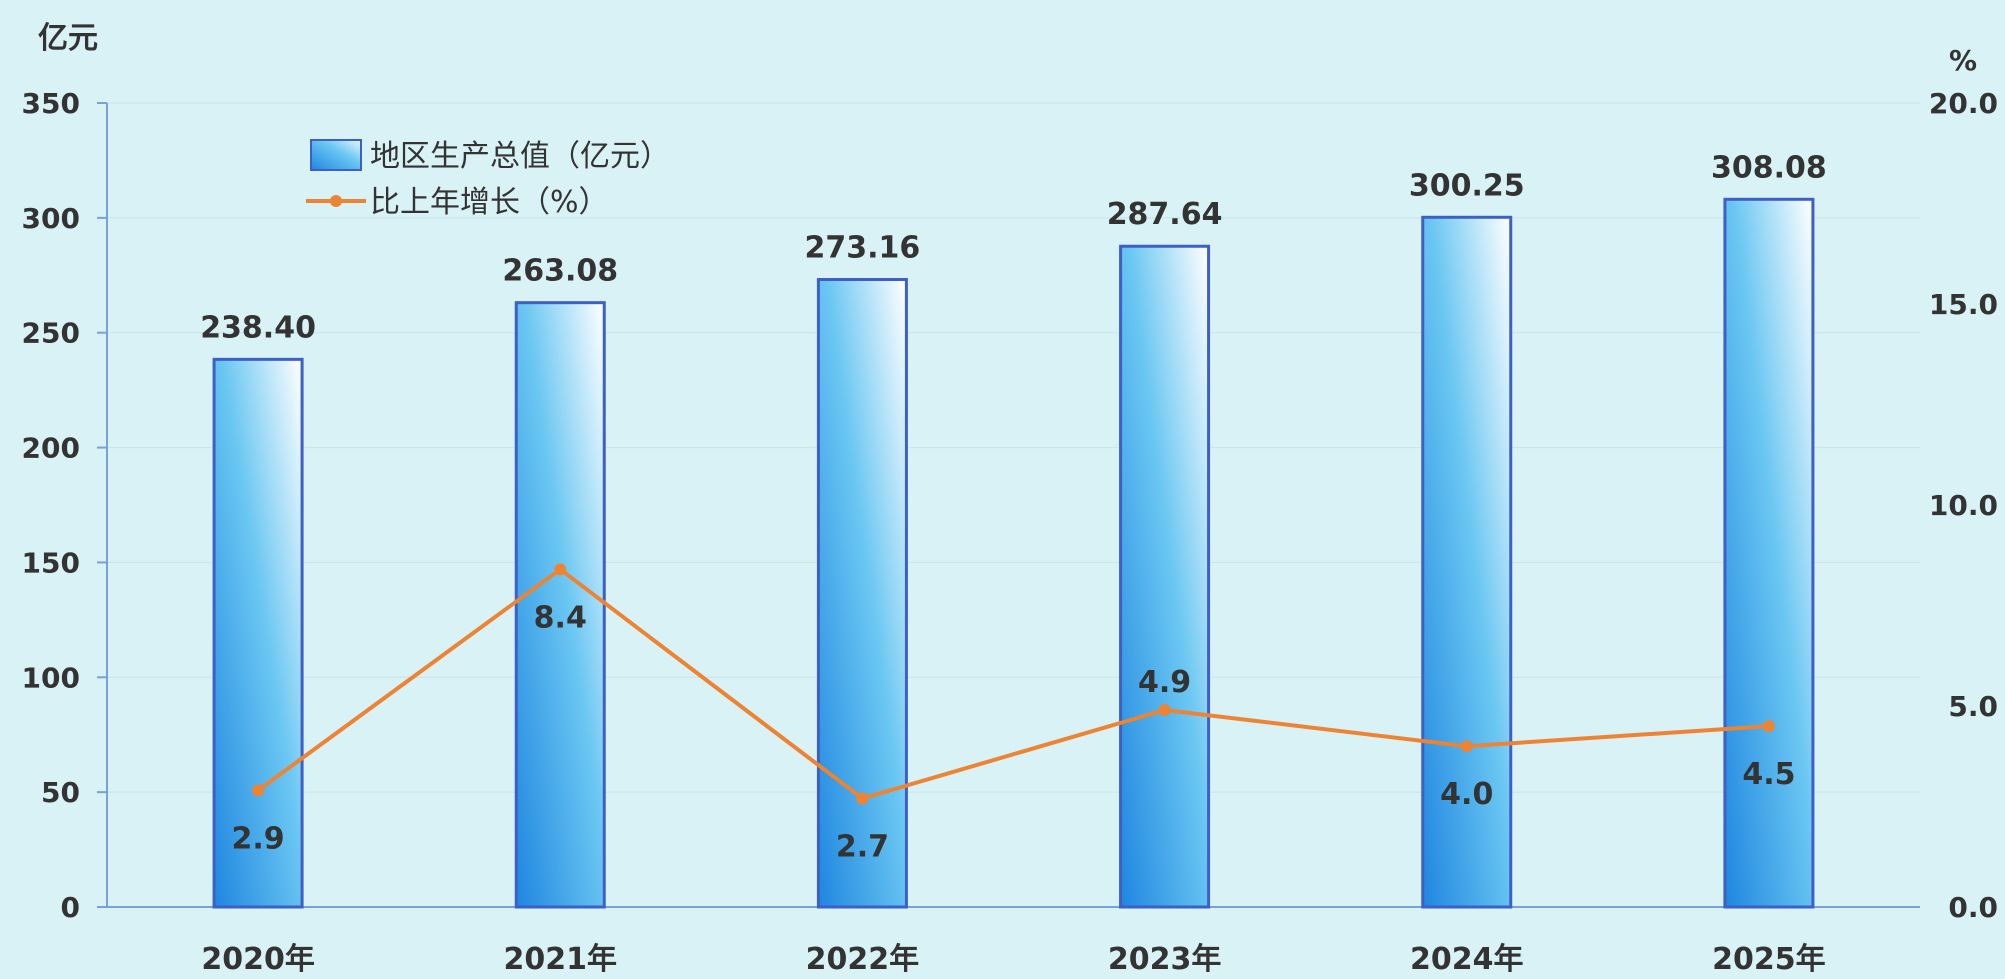 Image resolution: width=2005 pixels, height=979 pixels. What do you see at coordinates (1165, 959) in the screenshot?
I see `x-tick-label: 2023年` at bounding box center [1165, 959].